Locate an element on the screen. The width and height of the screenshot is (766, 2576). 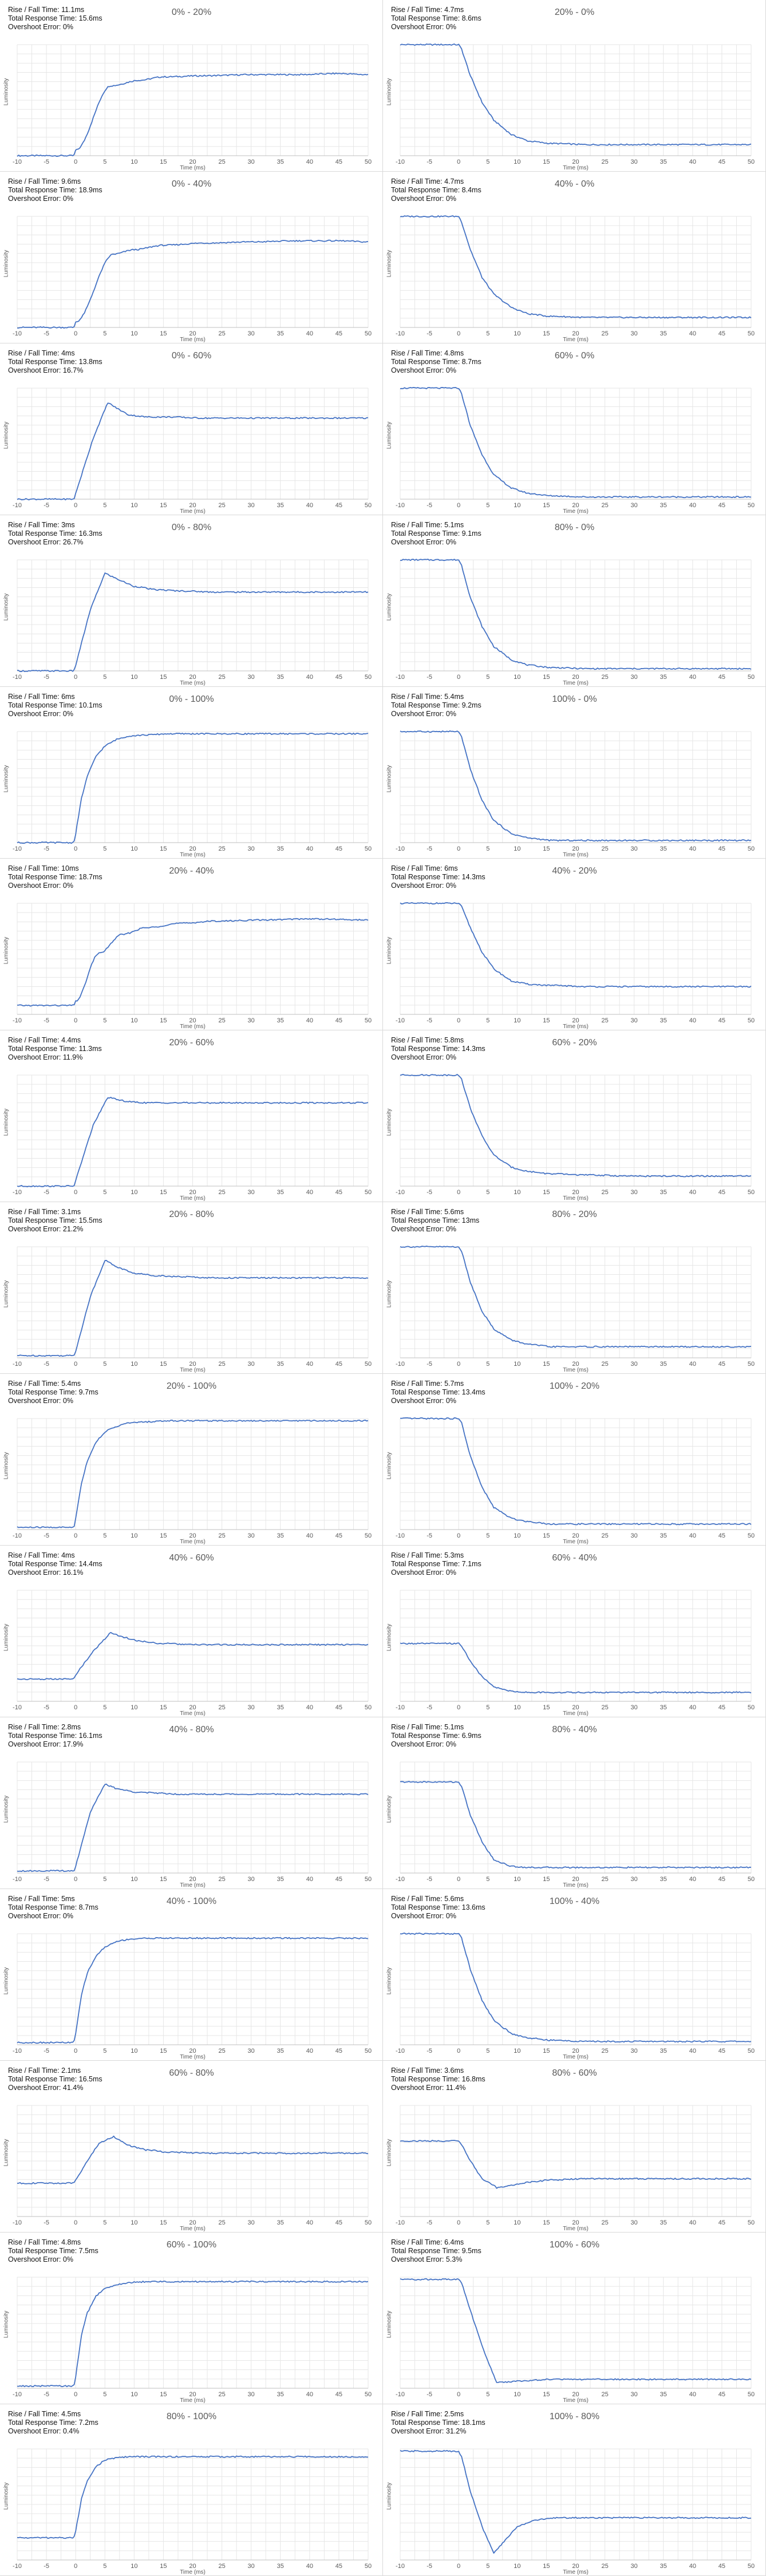
overshoot-error-text: Overshoot Error: 41.4% is located at coordinates (46, 2088).